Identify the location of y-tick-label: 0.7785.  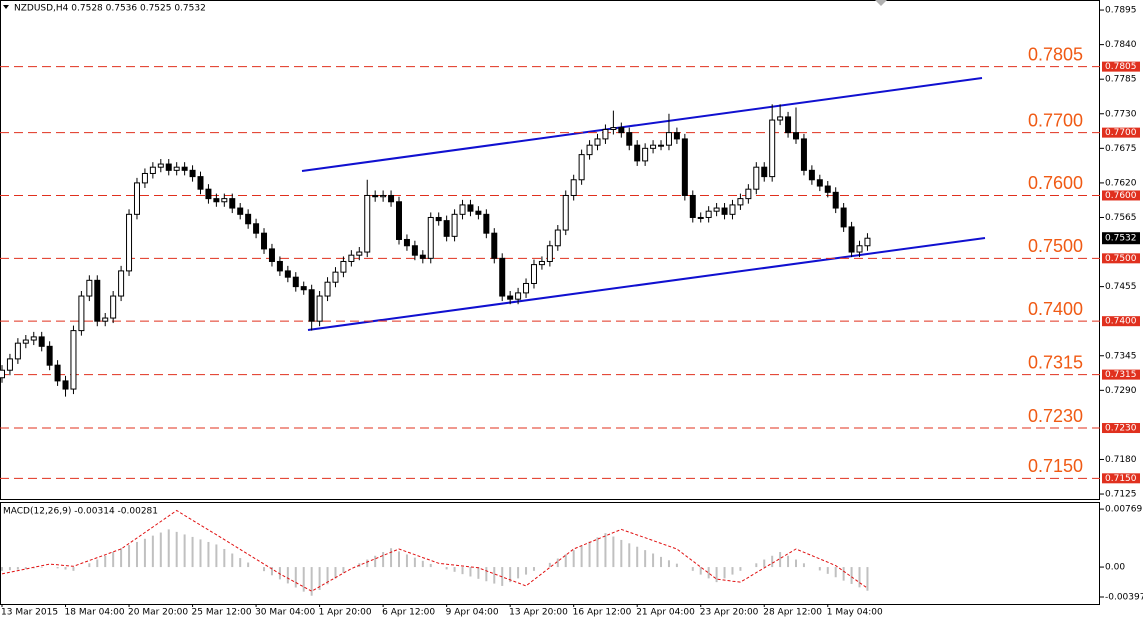
(1121, 80).